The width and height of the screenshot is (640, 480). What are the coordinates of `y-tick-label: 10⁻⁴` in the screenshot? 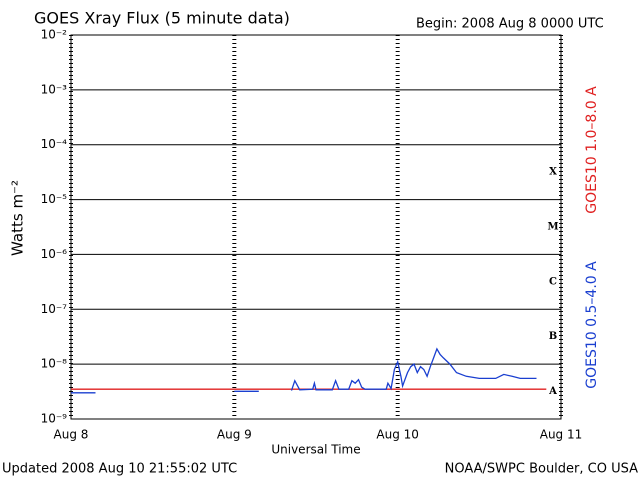 It's located at (54, 144).